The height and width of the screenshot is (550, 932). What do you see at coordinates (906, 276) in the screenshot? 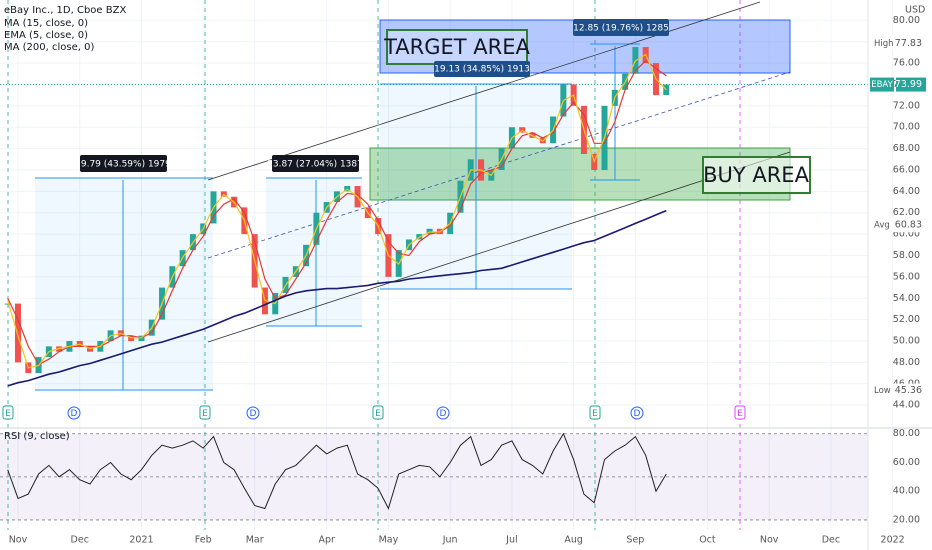
I see `y-tick-label: 56.00` at bounding box center [906, 276].